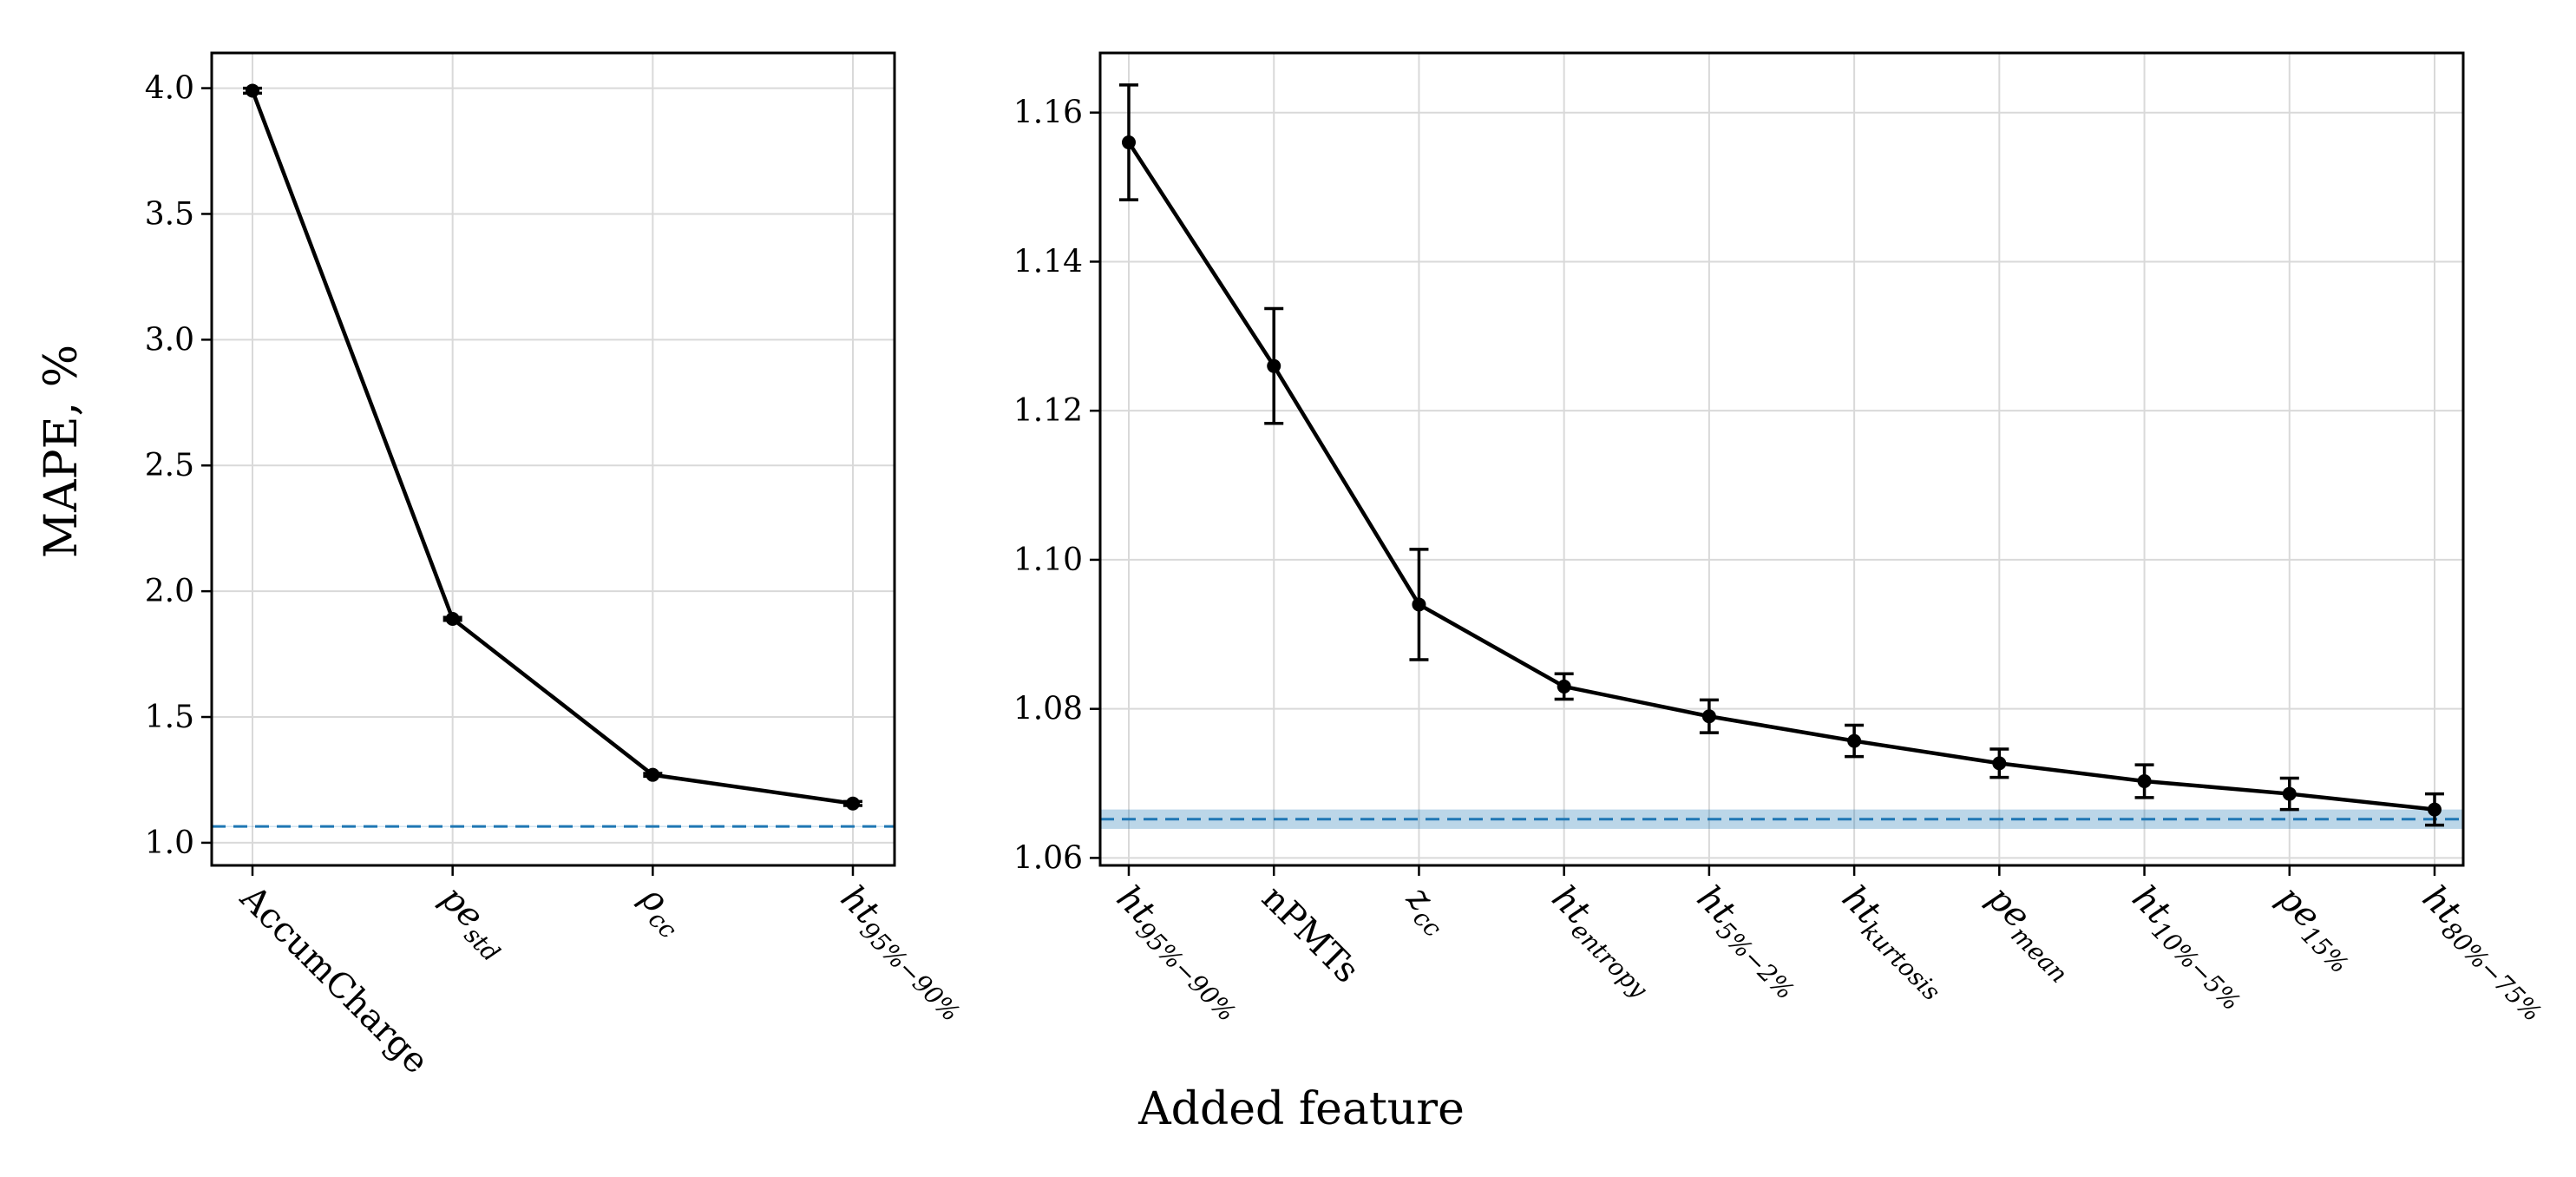 The height and width of the screenshot is (1177, 2576). What do you see at coordinates (1894, 943) in the screenshot?
I see `x-tick-label: htkurtosis` at bounding box center [1894, 943].